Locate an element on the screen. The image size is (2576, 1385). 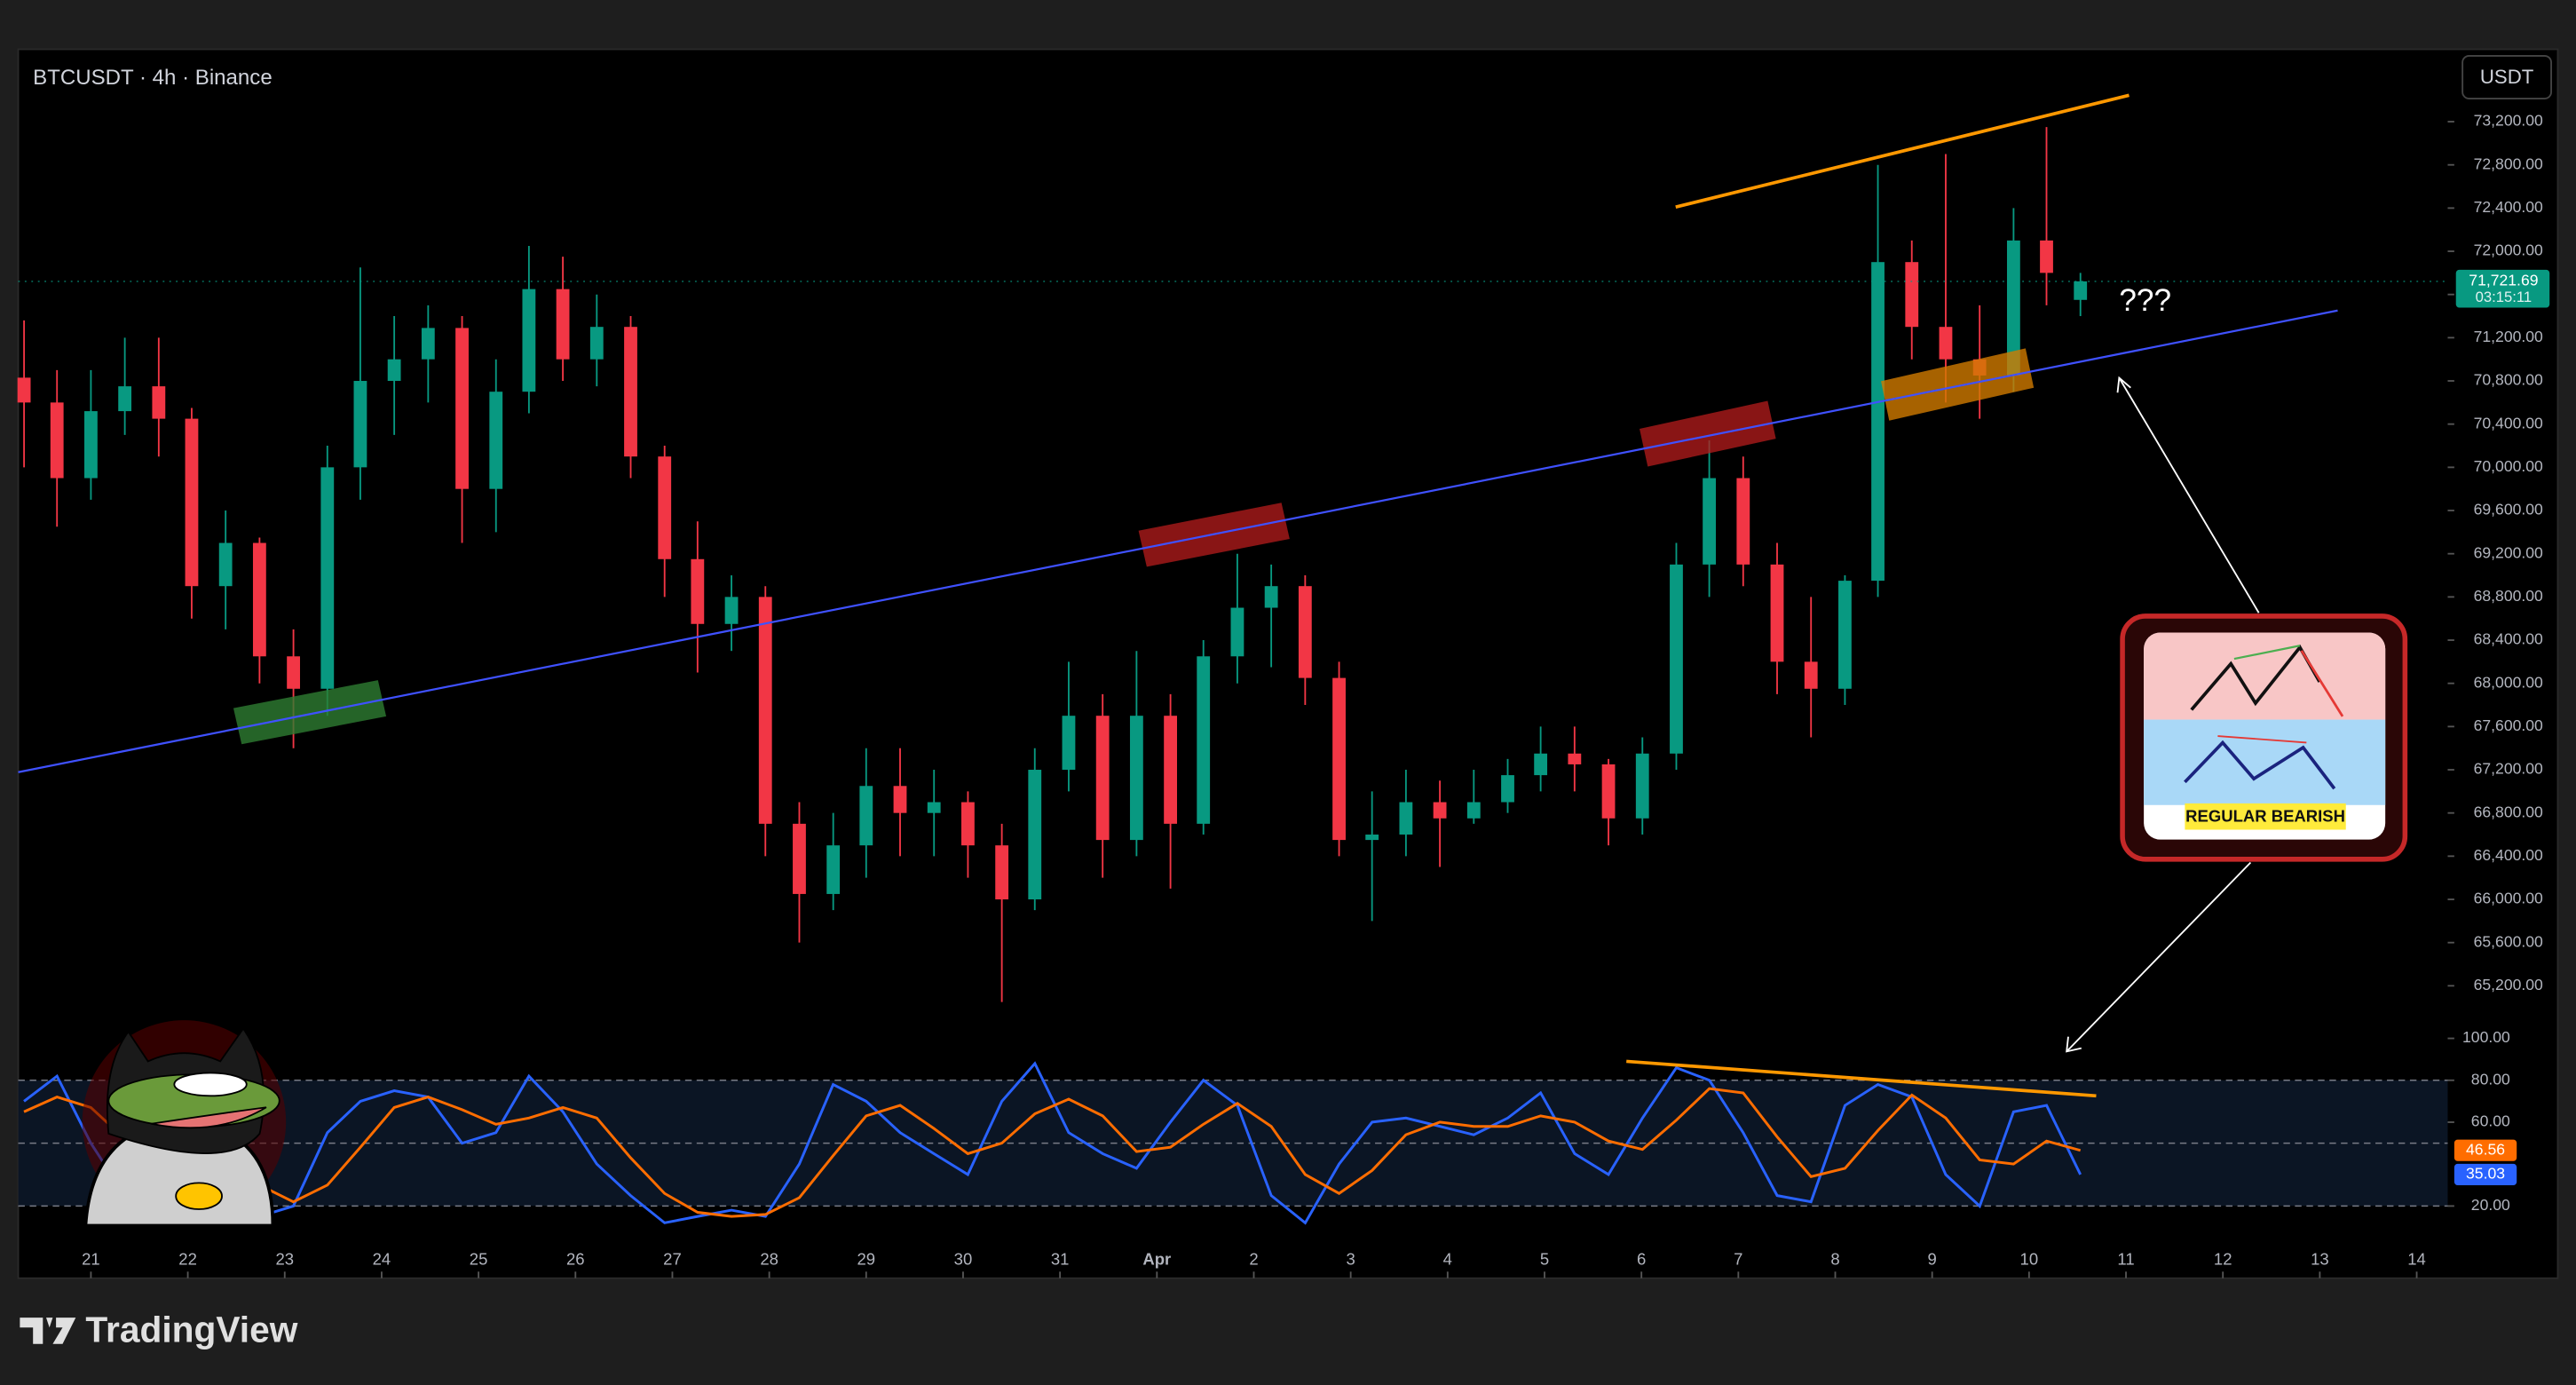
divergence-line is located at coordinates (1902, 151).